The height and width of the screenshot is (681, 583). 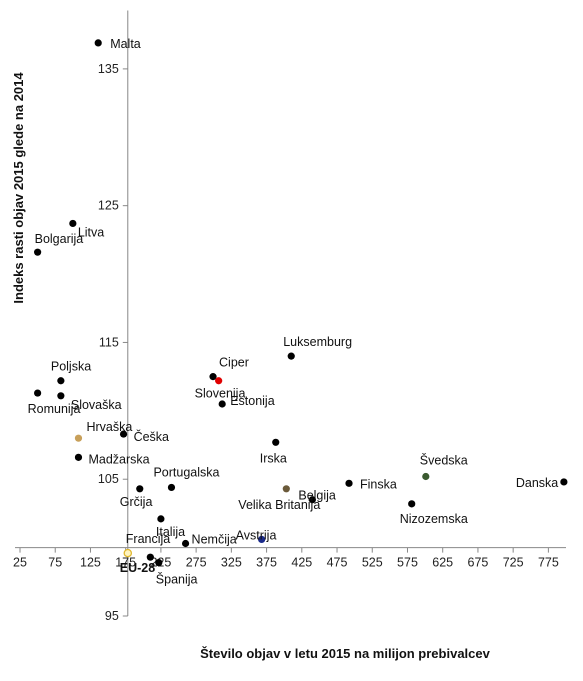 What do you see at coordinates (159, 563) in the screenshot?
I see `point--panija` at bounding box center [159, 563].